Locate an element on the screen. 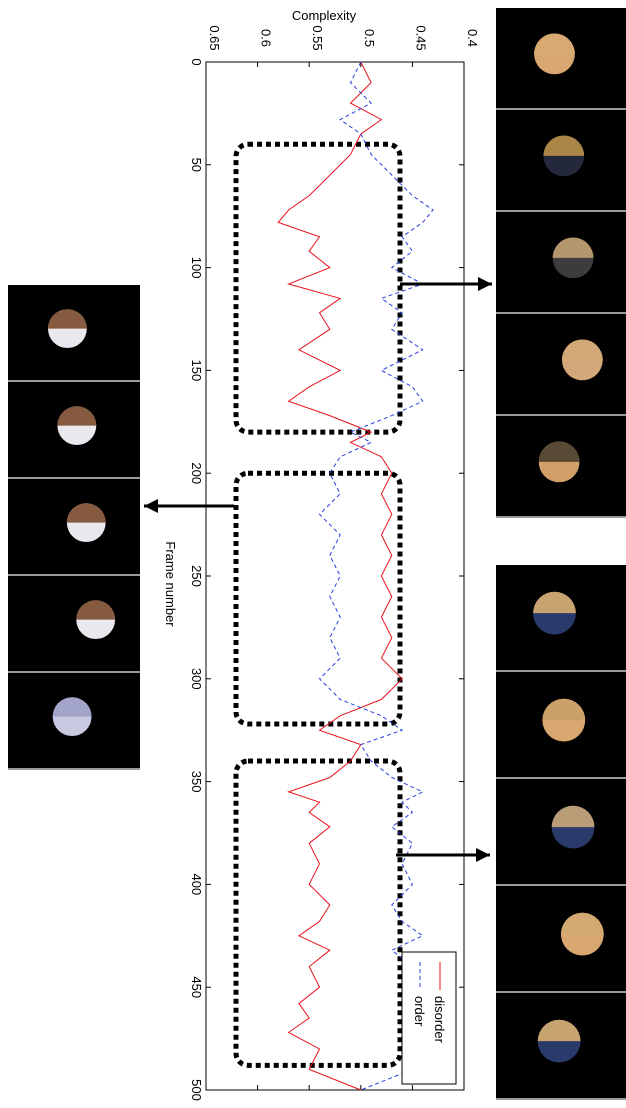 This screenshot has width=626, height=1108. x-tick-label: 500 is located at coordinates (196, 1090).